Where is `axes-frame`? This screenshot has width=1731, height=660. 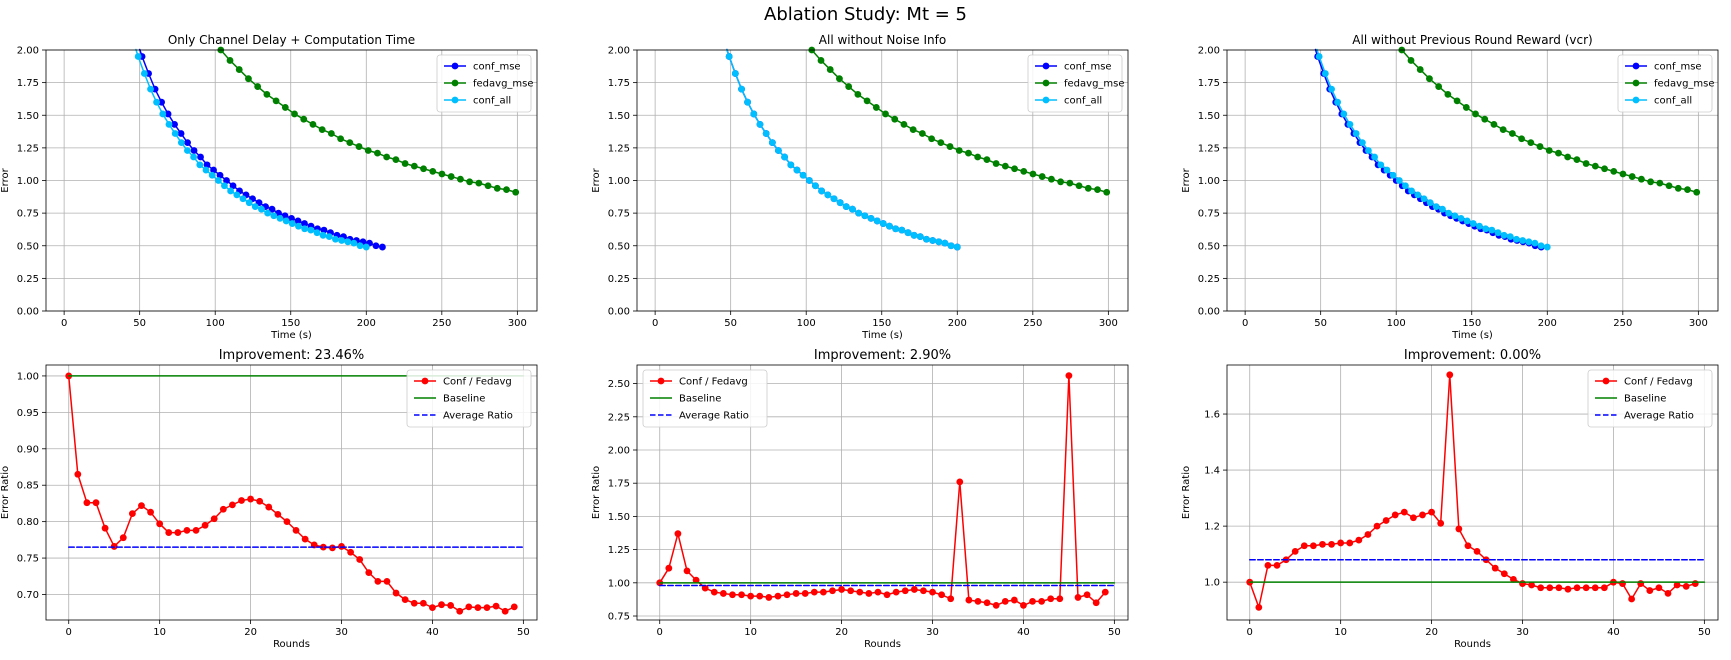 axes-frame is located at coordinates (882, 492).